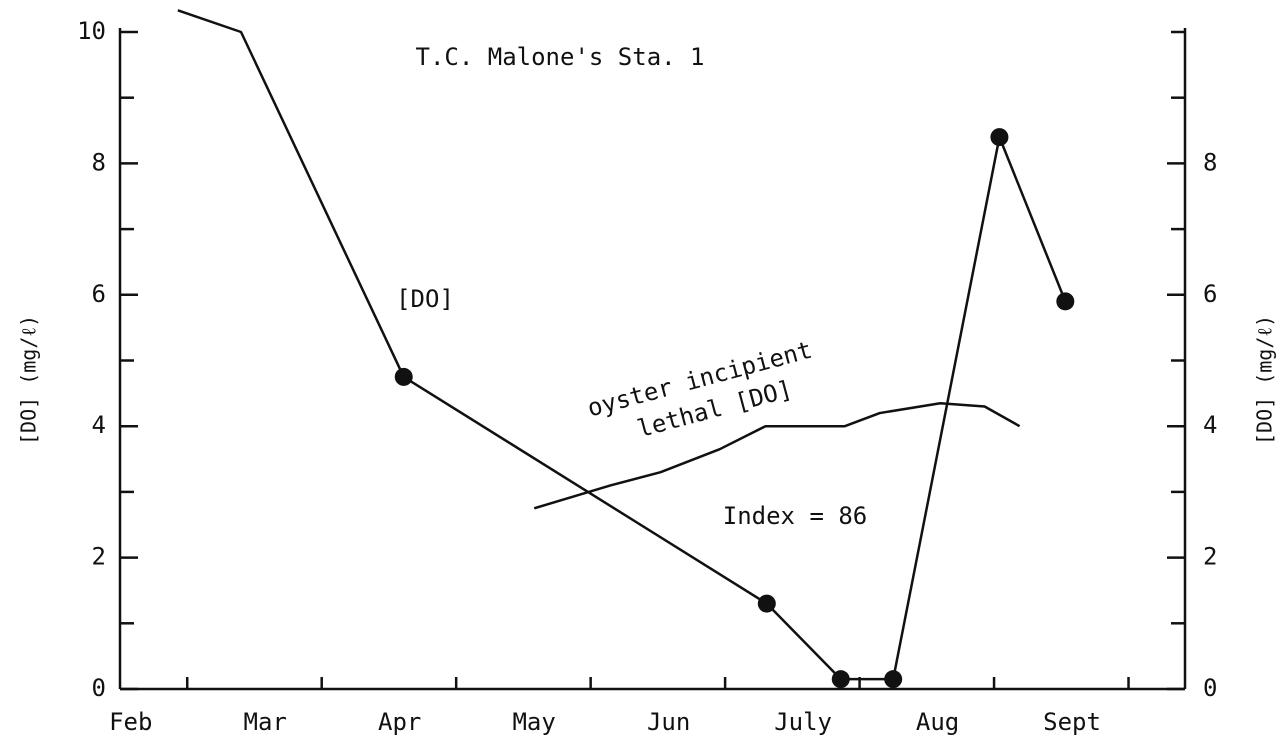 This screenshot has width=1286, height=741. I want to click on y2-tick-label: 6, so click(1210, 294).